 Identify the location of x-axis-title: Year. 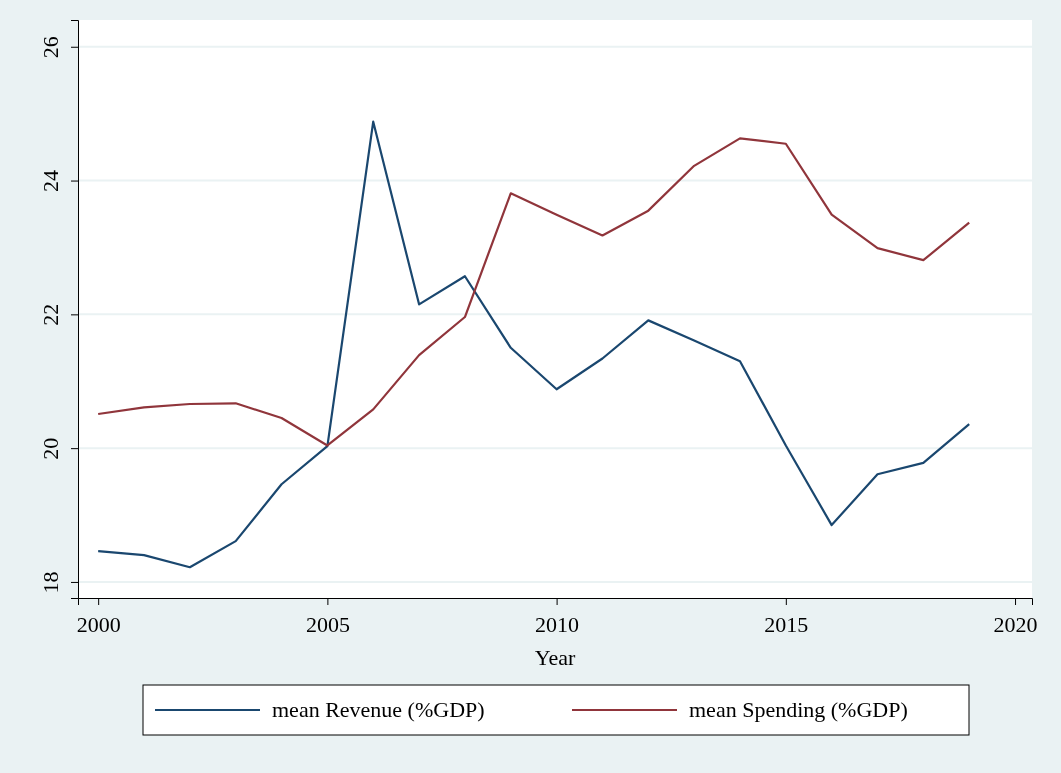
(555, 657).